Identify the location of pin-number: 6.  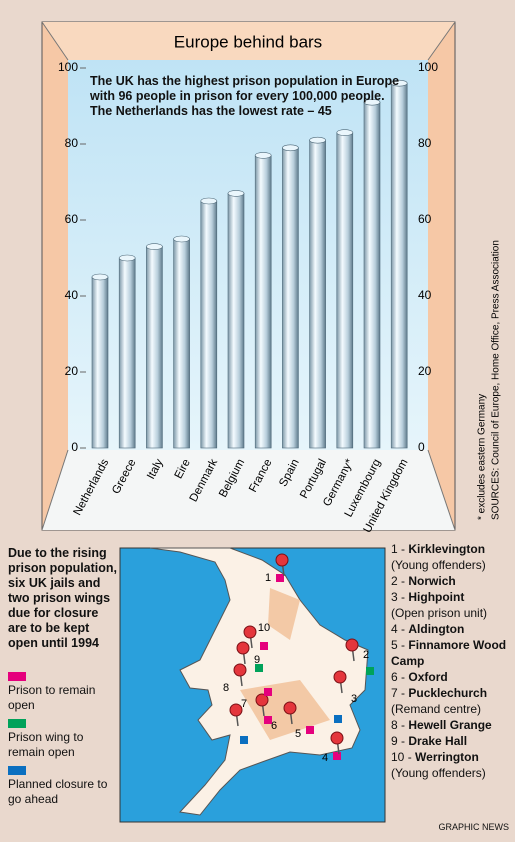
(274, 726).